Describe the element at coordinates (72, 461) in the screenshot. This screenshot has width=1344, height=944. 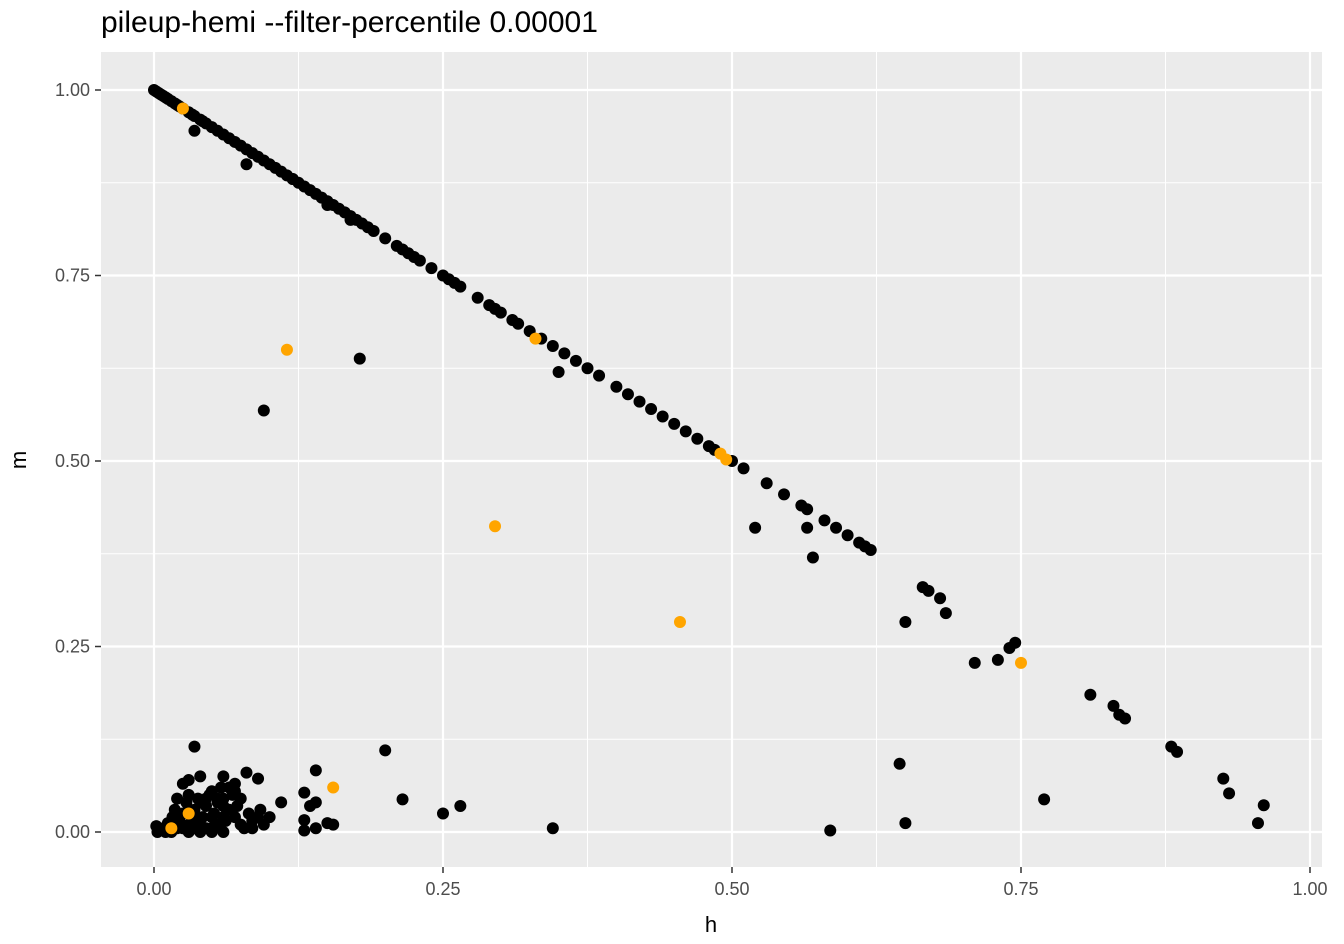
I see `y-tick-label: 0.50` at that location.